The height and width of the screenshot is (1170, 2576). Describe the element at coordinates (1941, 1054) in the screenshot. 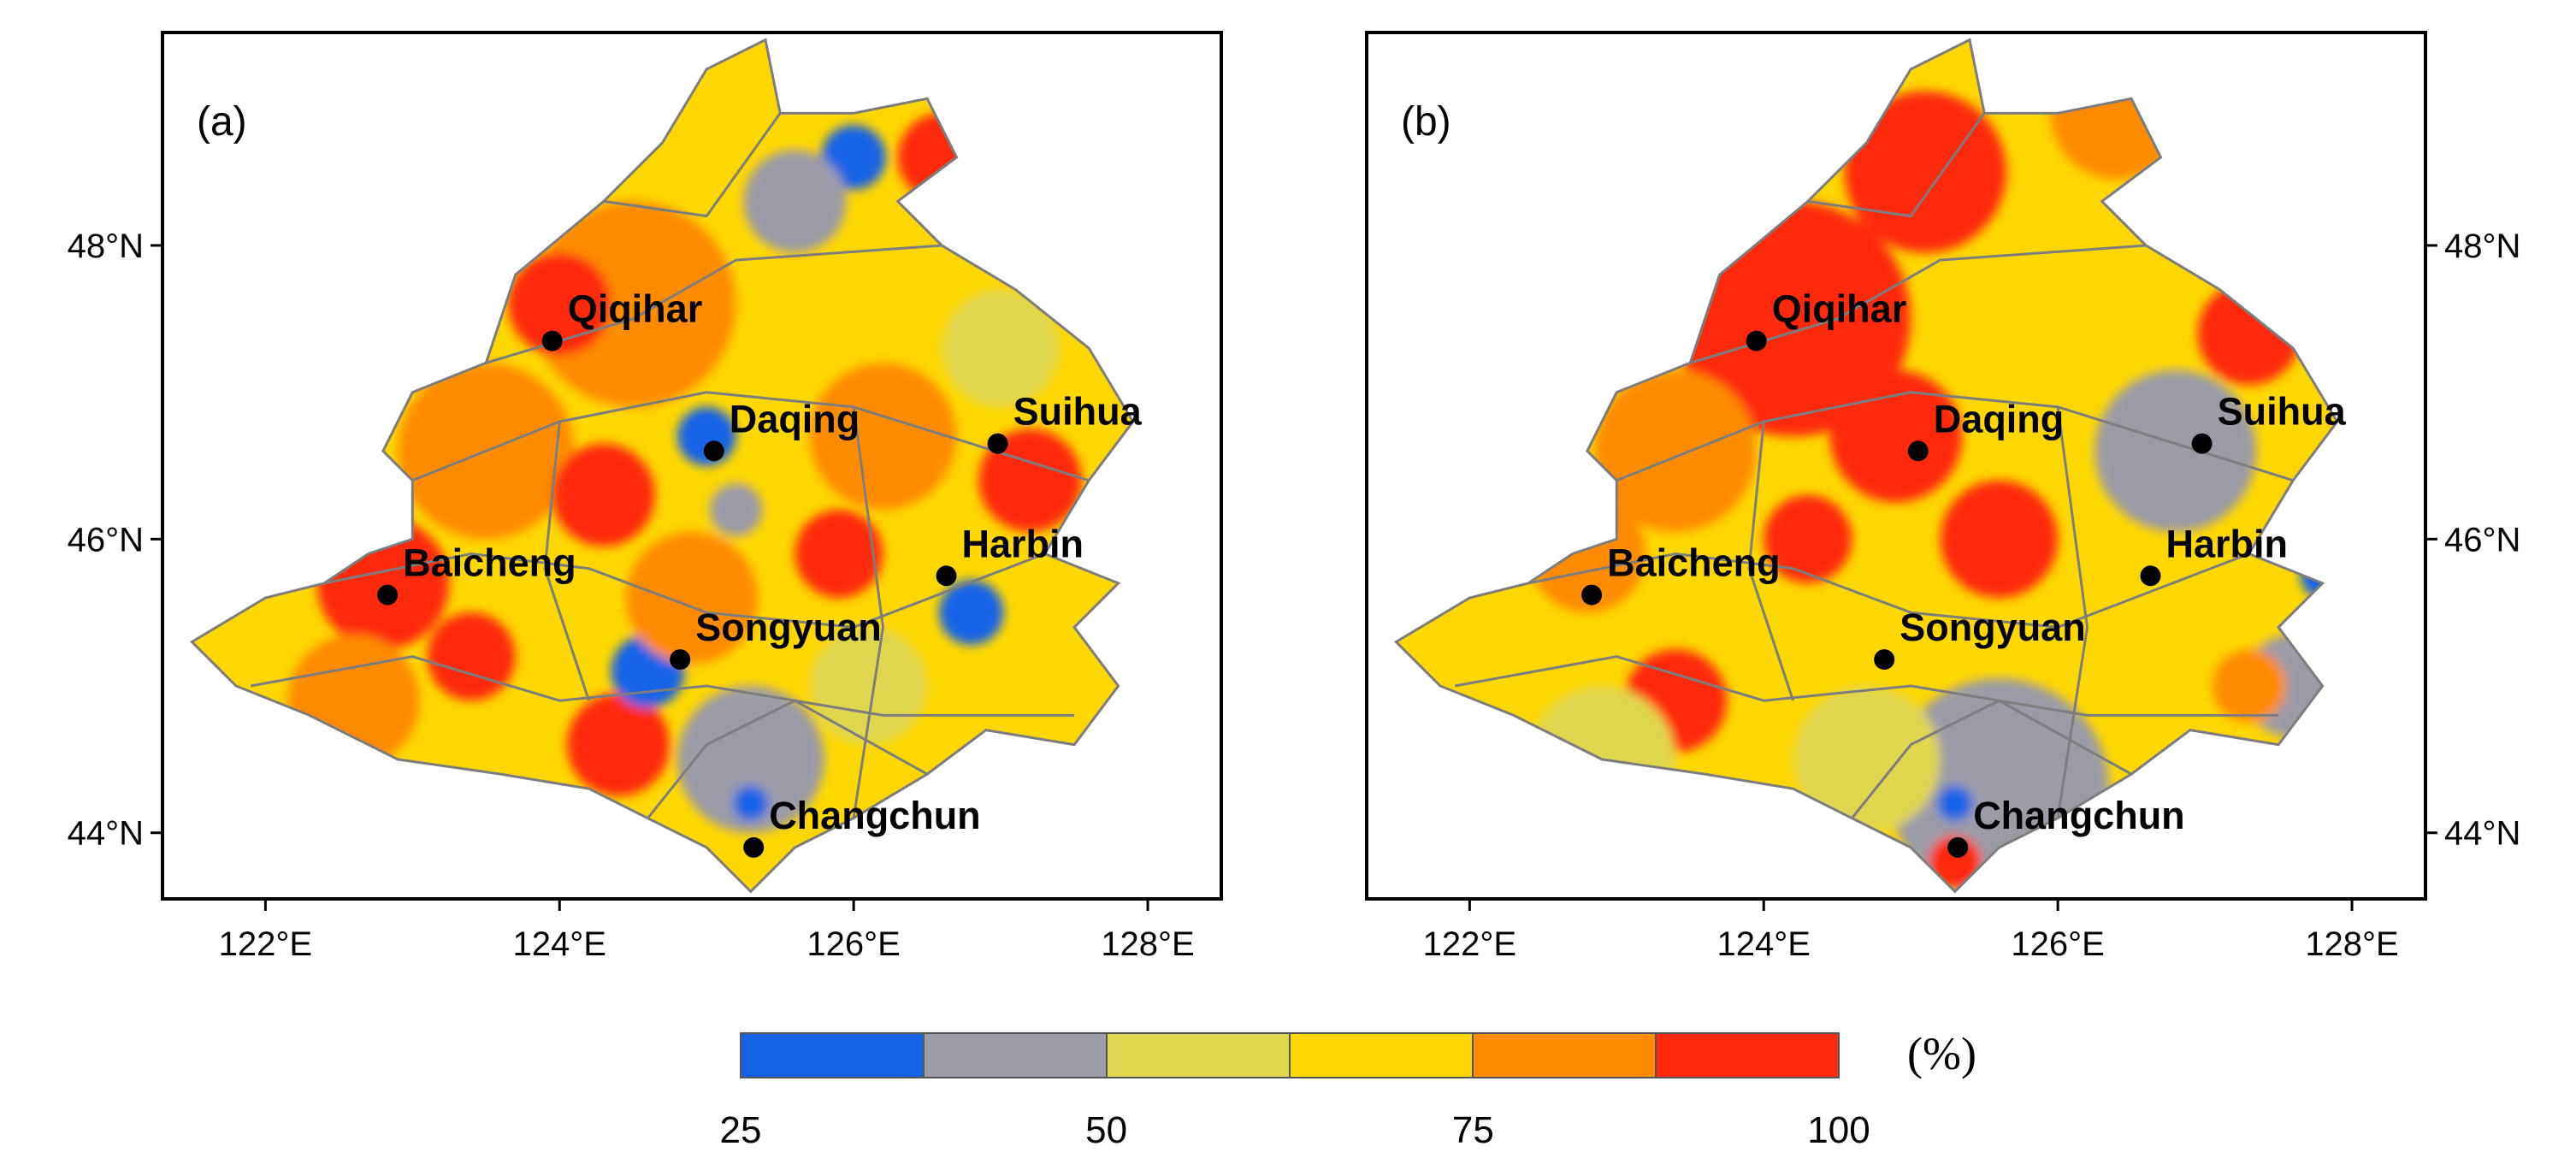

I see `colorbar-unit-label: (%)` at that location.